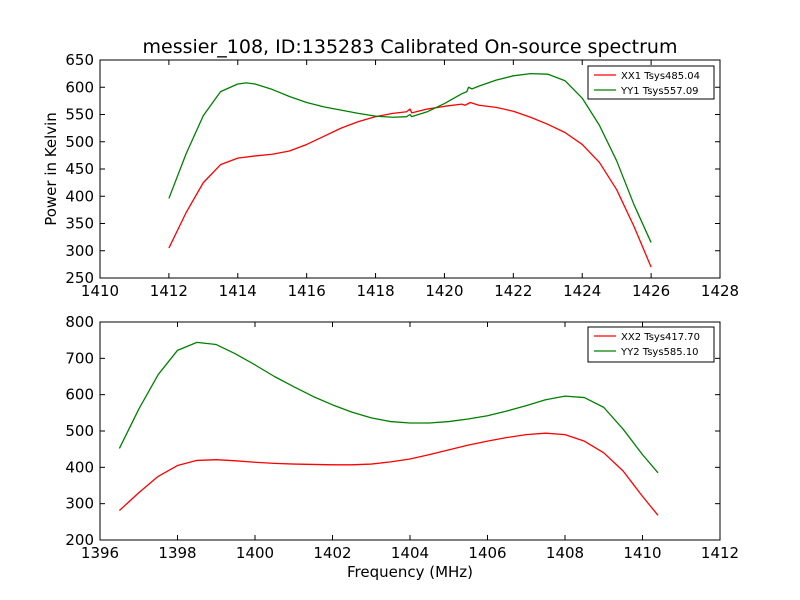 Image resolution: width=800 pixels, height=600 pixels. What do you see at coordinates (375, 291) in the screenshot?
I see `x-tick-label: 1418` at bounding box center [375, 291].